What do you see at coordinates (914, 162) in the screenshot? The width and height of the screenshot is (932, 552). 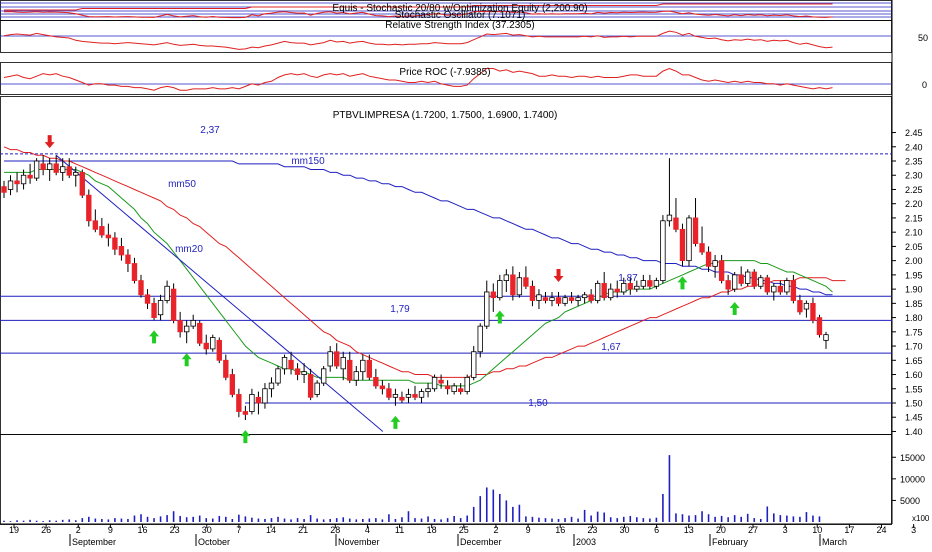 I see `price-tick-label: 2.35` at bounding box center [914, 162].